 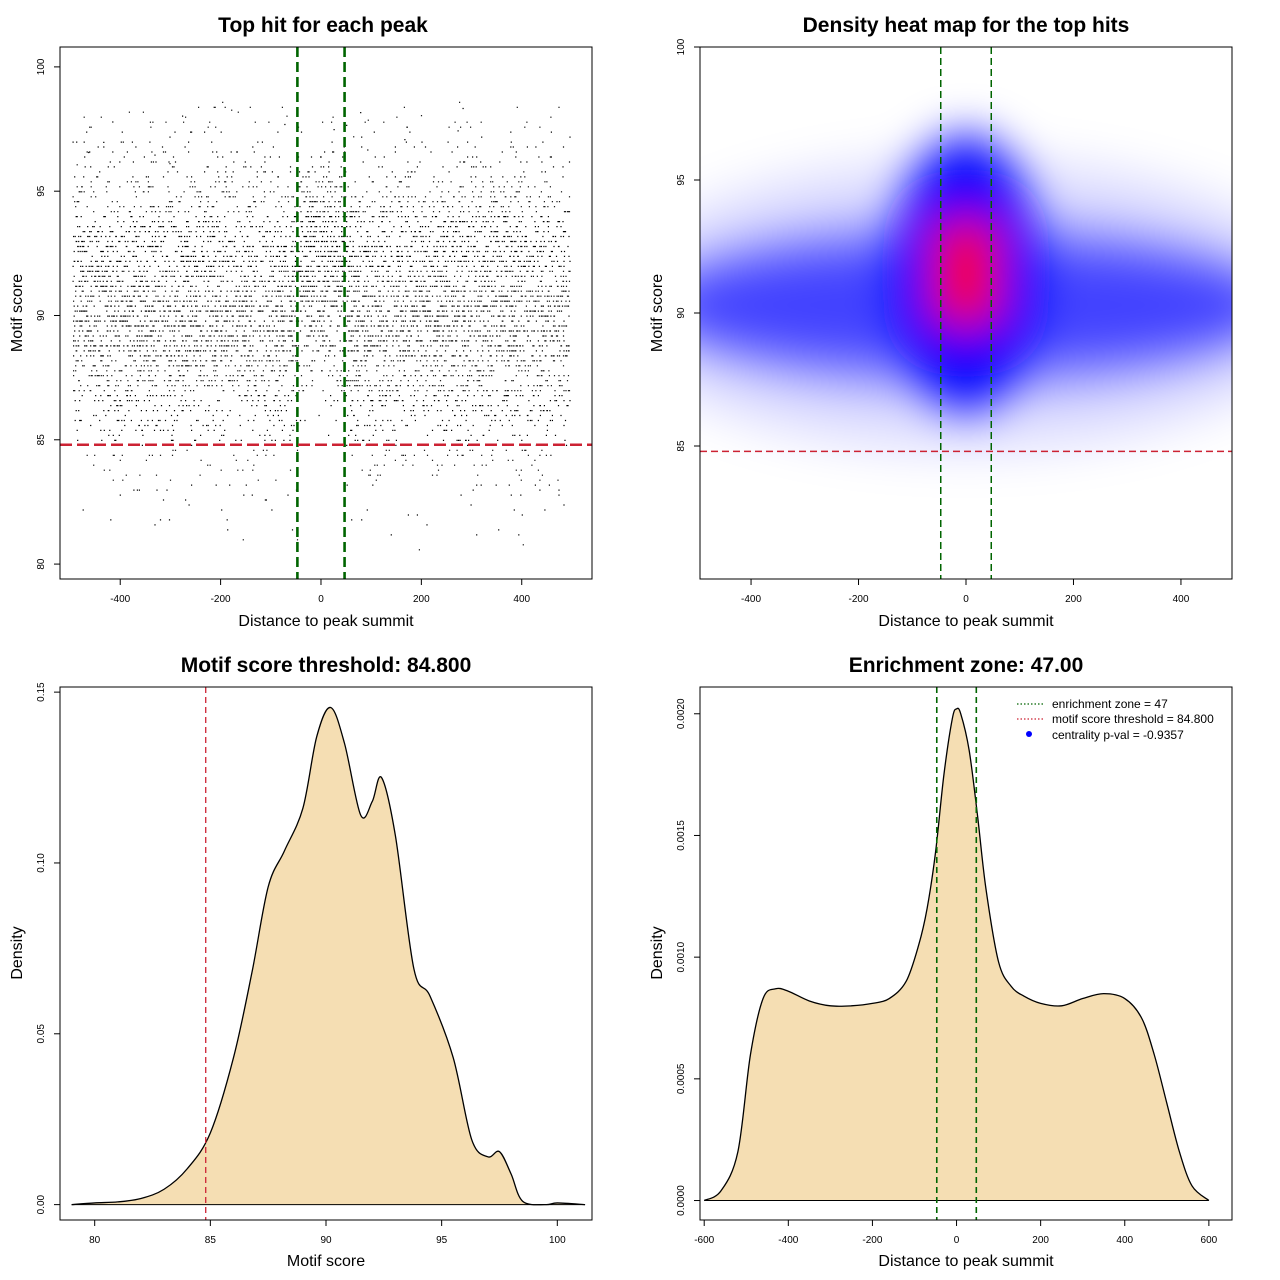 I want to click on scatter-y-tick-label: 85, so click(x=41, y=440).